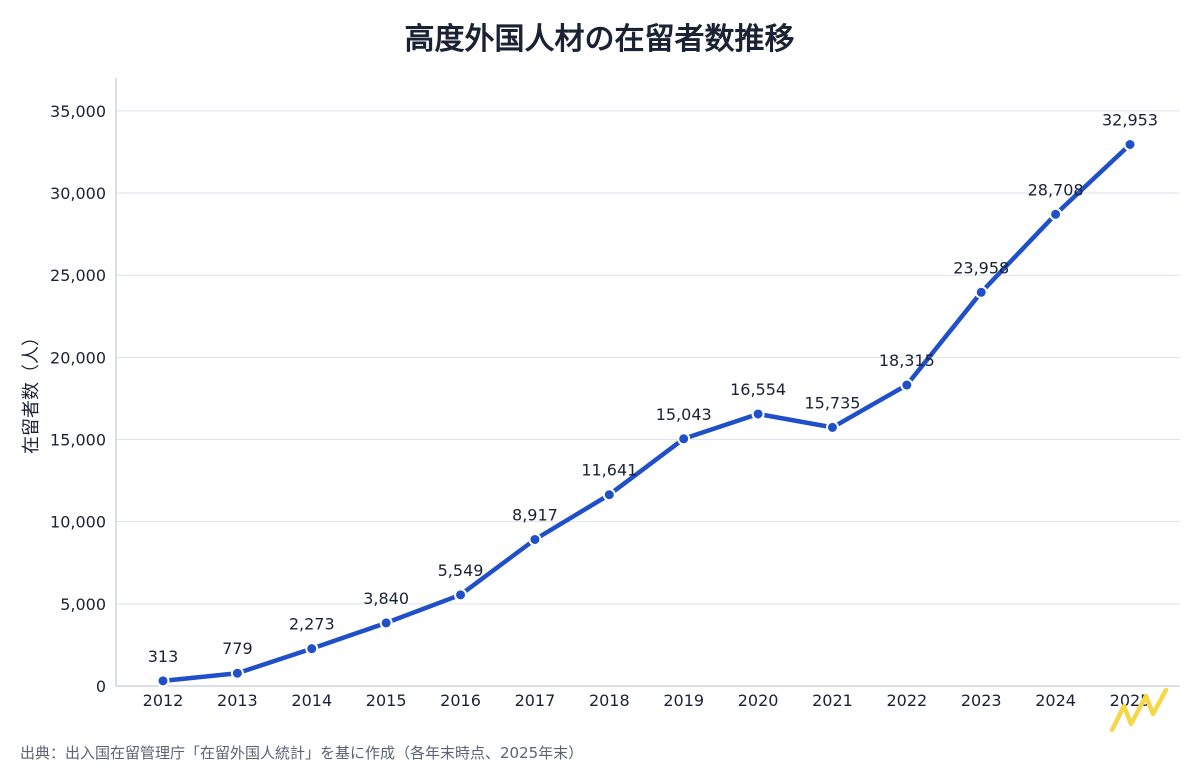  I want to click on data-label: 313, so click(163, 656).